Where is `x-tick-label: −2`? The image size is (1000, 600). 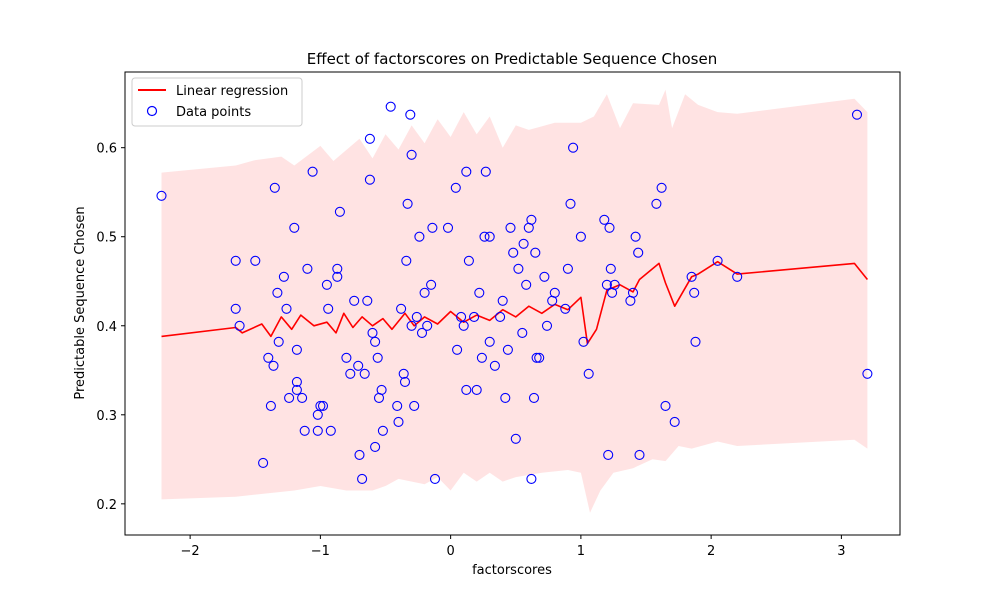
x-tick-label: −2 is located at coordinates (190, 551).